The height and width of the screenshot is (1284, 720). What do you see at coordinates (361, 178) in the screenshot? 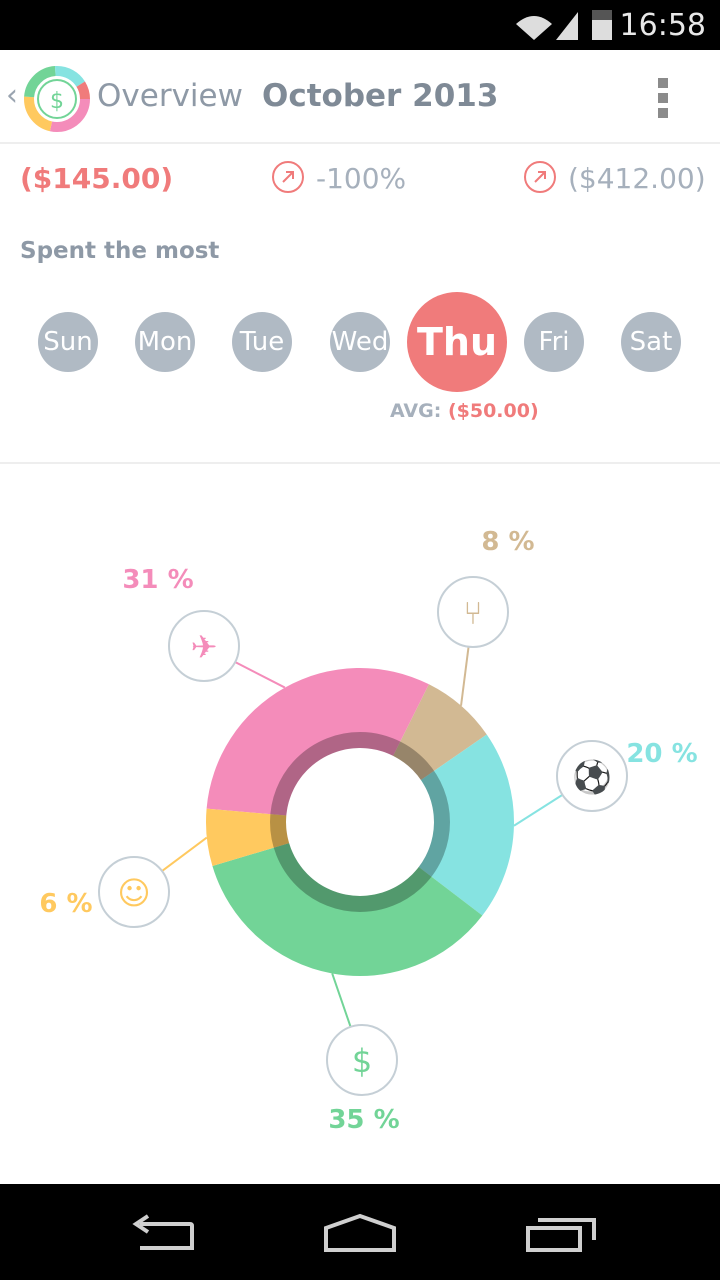
I see `stat-percent-value: -100%` at bounding box center [361, 178].